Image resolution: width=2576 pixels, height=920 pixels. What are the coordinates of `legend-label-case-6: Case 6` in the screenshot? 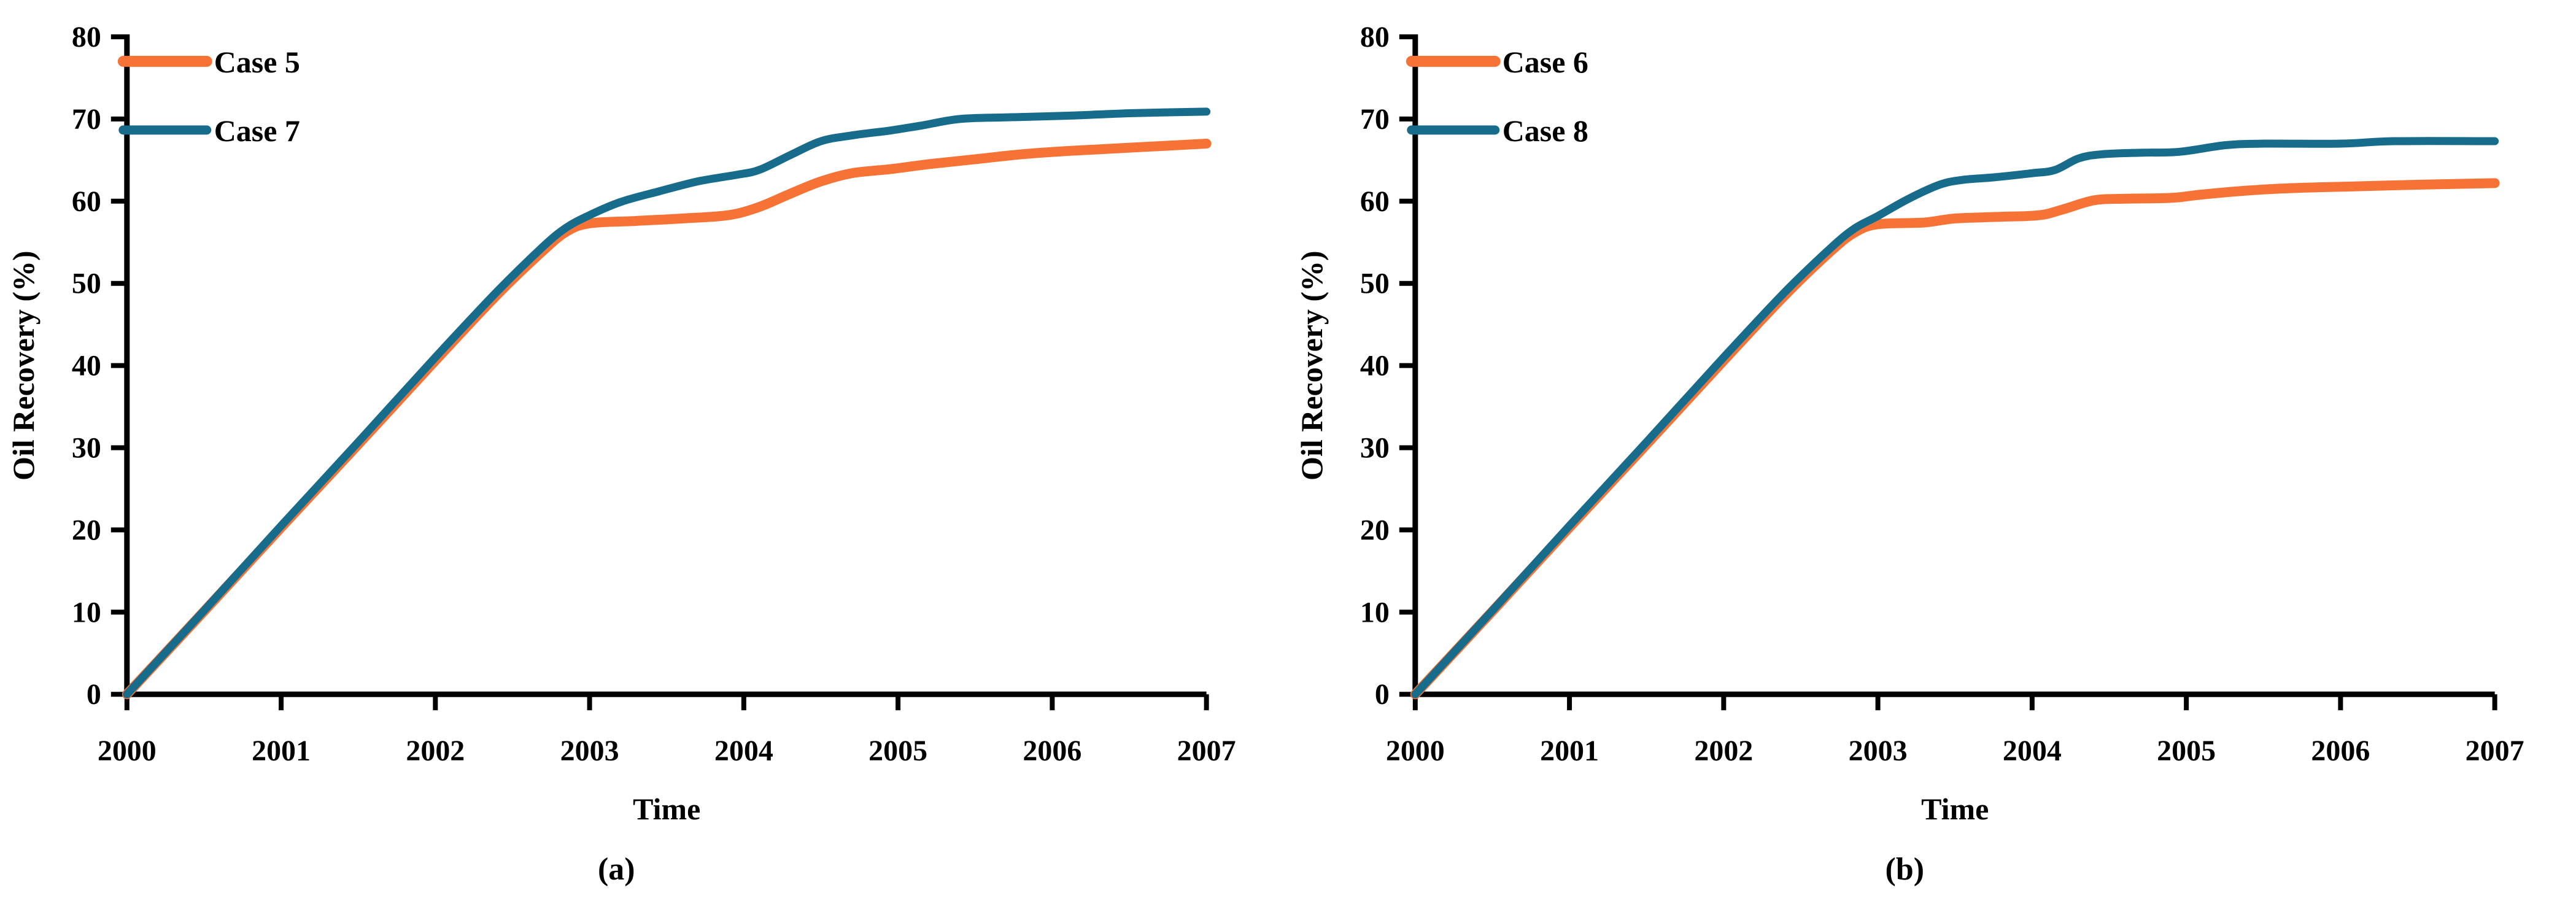 It's located at (1545, 62).